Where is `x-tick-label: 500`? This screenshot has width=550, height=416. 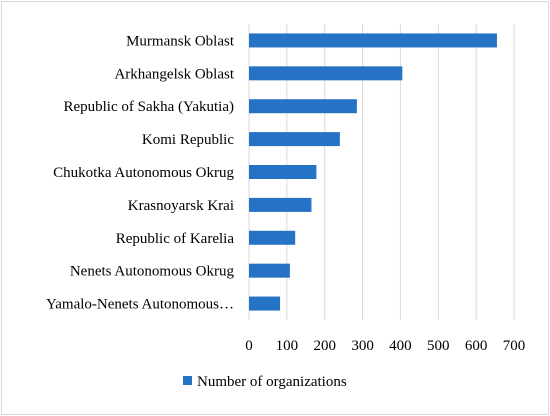
x-tick-label: 500 is located at coordinates (438, 346).